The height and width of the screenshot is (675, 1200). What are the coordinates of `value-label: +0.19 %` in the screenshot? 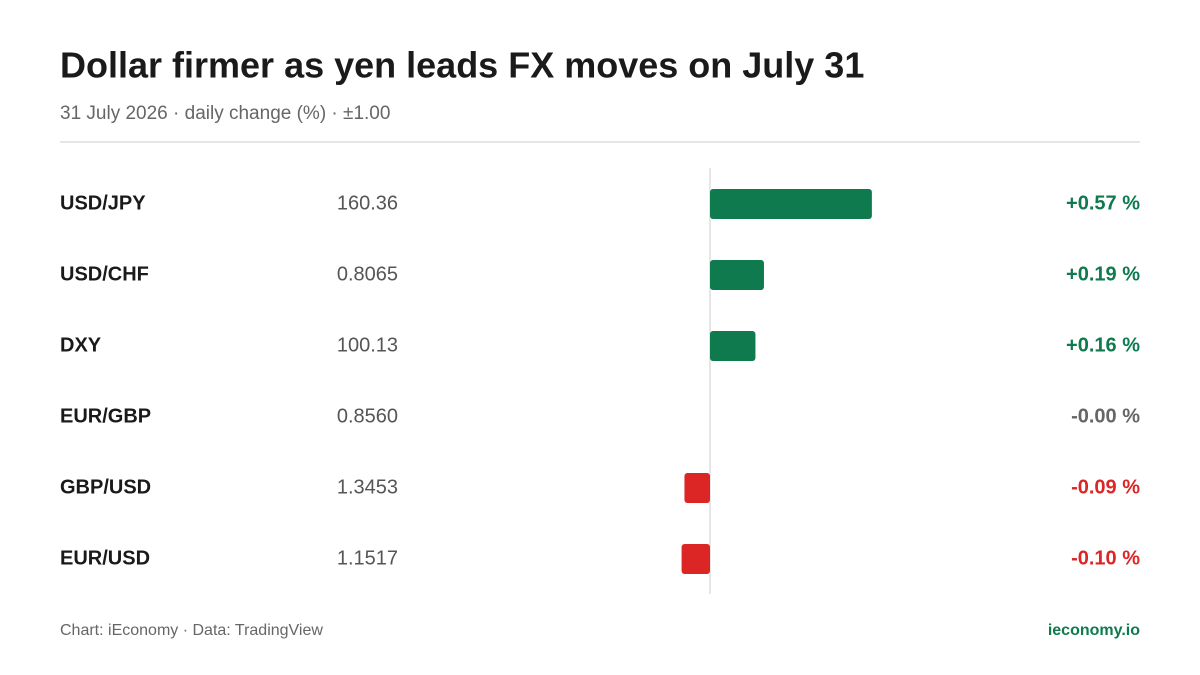 It's located at (1103, 274).